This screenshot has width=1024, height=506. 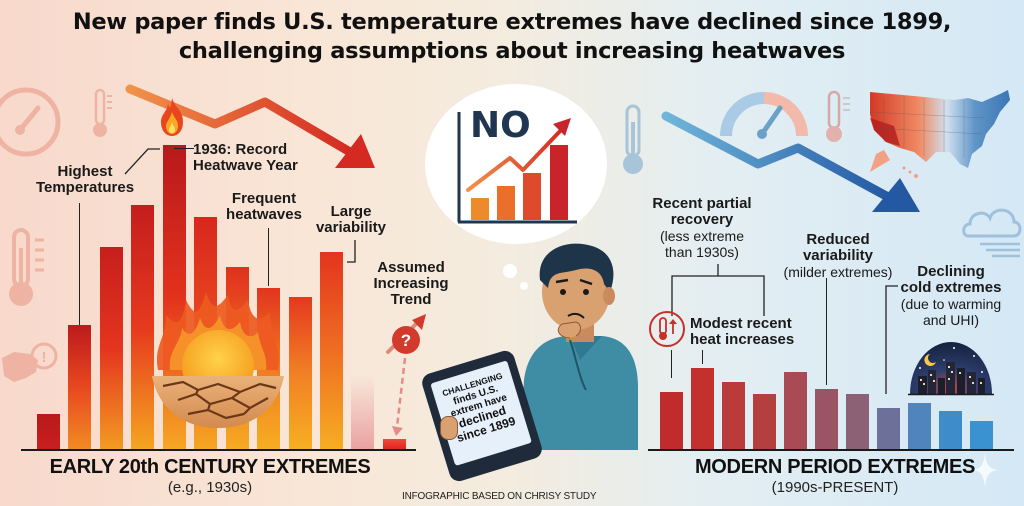 I want to click on declining-trend-arrow-blue, so click(x=790, y=161).